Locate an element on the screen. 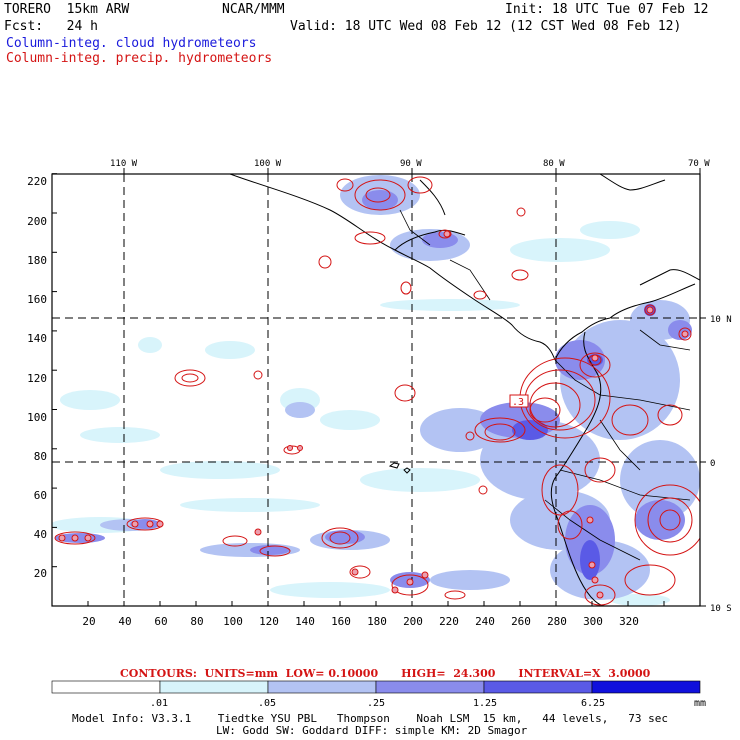  y-tick: 200 is located at coordinates (37, 221).